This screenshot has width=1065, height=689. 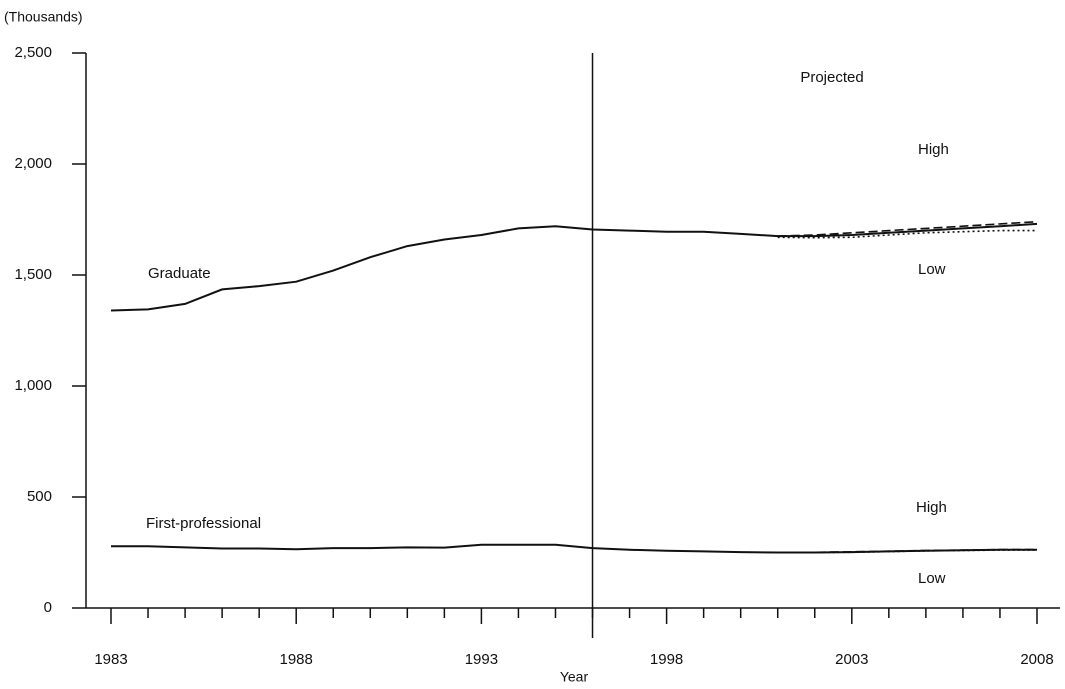 What do you see at coordinates (1036, 659) in the screenshot?
I see `x-tick-label: 2008` at bounding box center [1036, 659].